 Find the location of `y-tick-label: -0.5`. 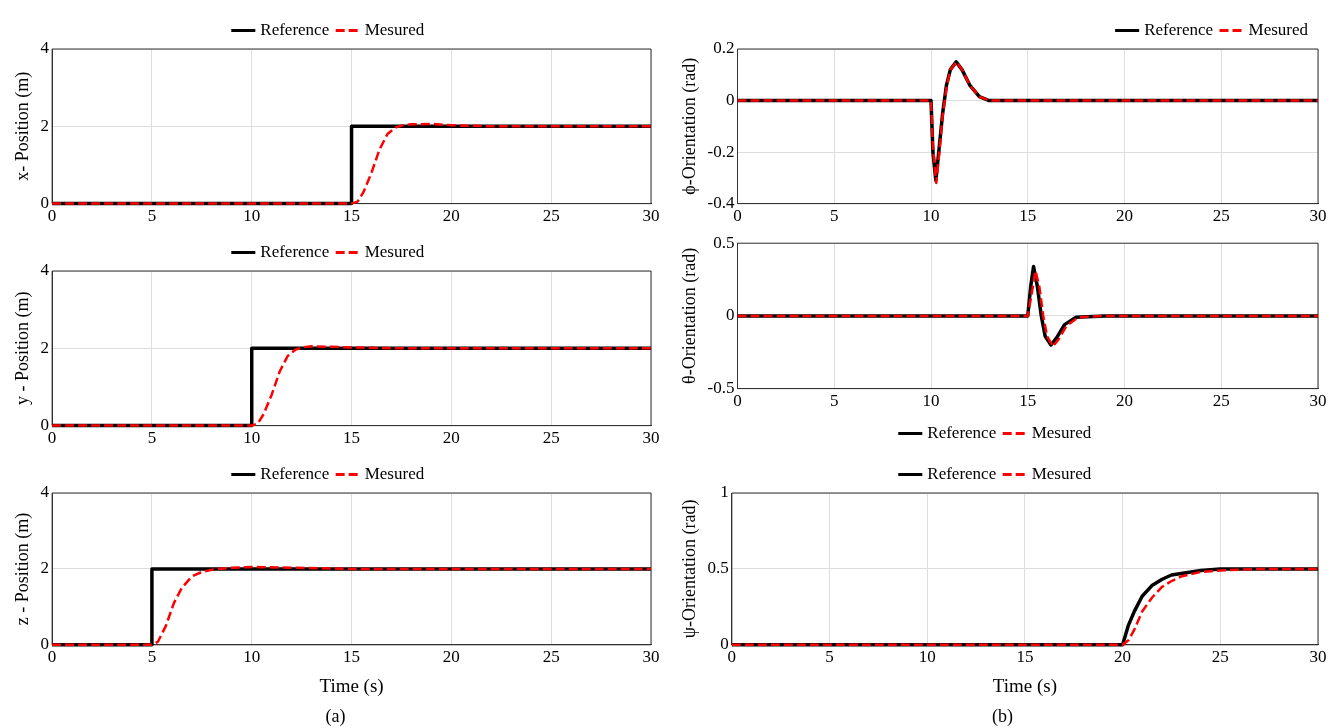

y-tick-label: -0.5 is located at coordinates (721, 388).